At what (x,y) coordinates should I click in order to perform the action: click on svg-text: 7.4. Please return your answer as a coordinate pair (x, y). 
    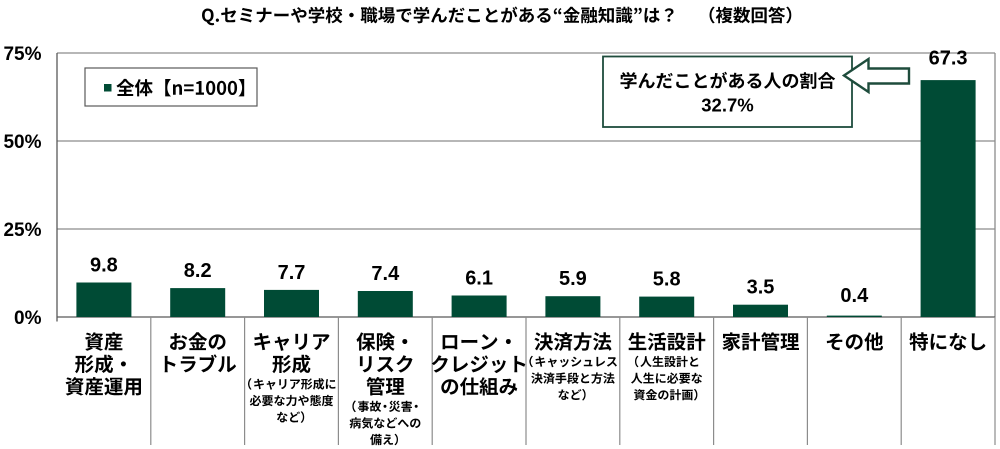
    Looking at the image, I should click on (385, 274).